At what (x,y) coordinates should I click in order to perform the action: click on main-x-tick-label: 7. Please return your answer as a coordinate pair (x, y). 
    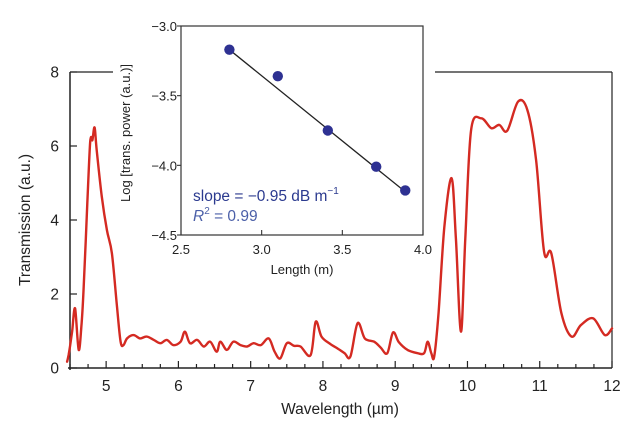
    Looking at the image, I should click on (250, 386).